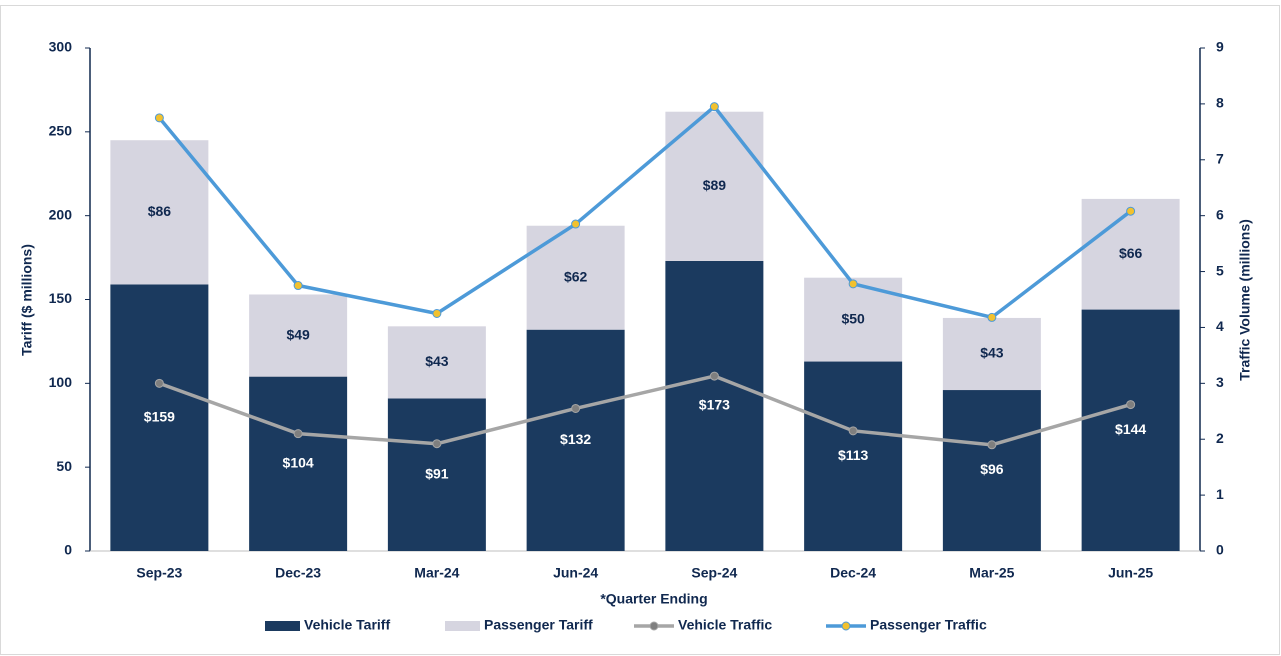 Image resolution: width=1281 pixels, height=656 pixels. What do you see at coordinates (1220, 270) in the screenshot?
I see `y2-tick-label: 5` at bounding box center [1220, 270].